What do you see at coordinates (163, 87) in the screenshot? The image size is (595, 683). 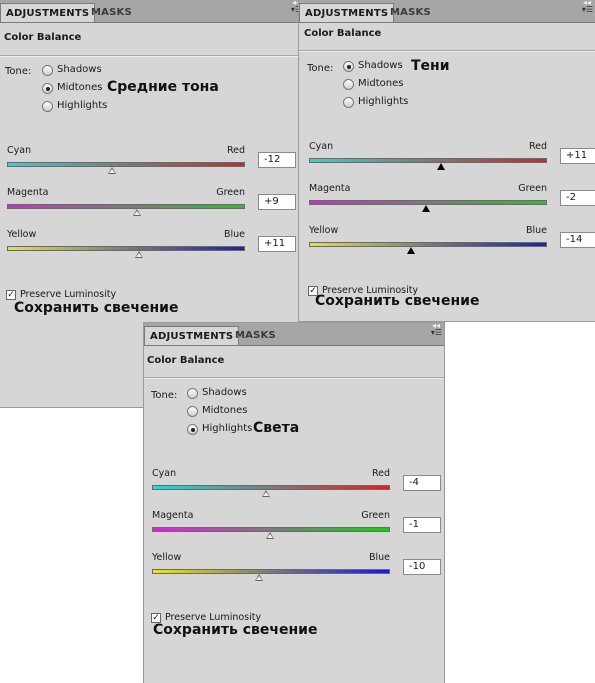 I see `annotation-midtones: Средние тона` at bounding box center [163, 87].